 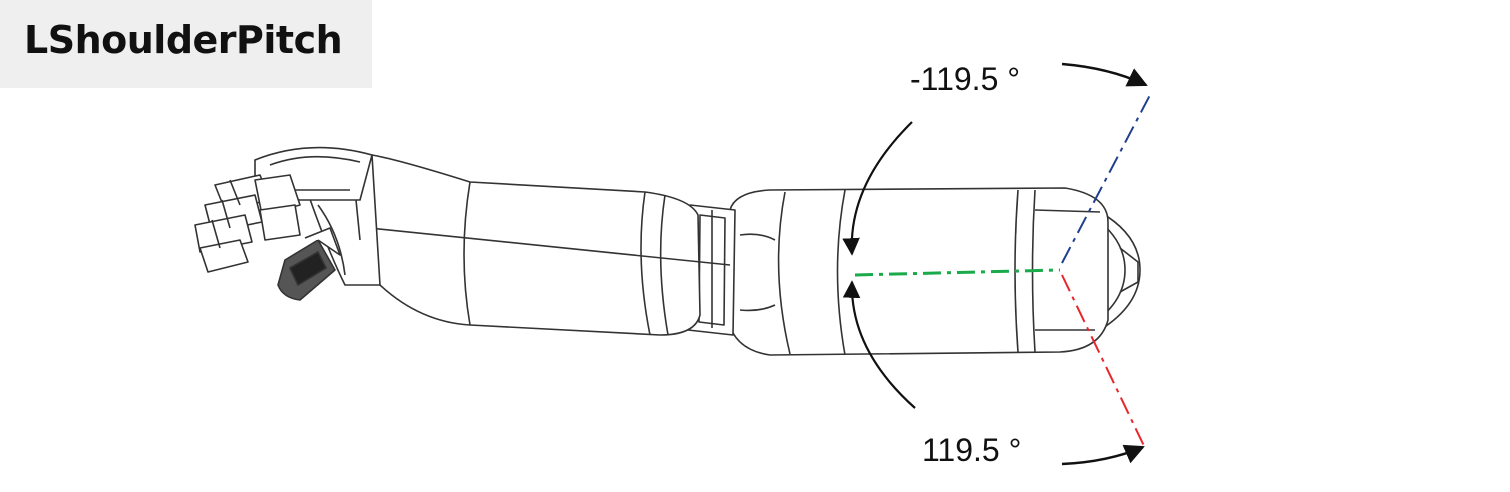 I want to click on max-angle-axis-line, so click(x=1103, y=361).